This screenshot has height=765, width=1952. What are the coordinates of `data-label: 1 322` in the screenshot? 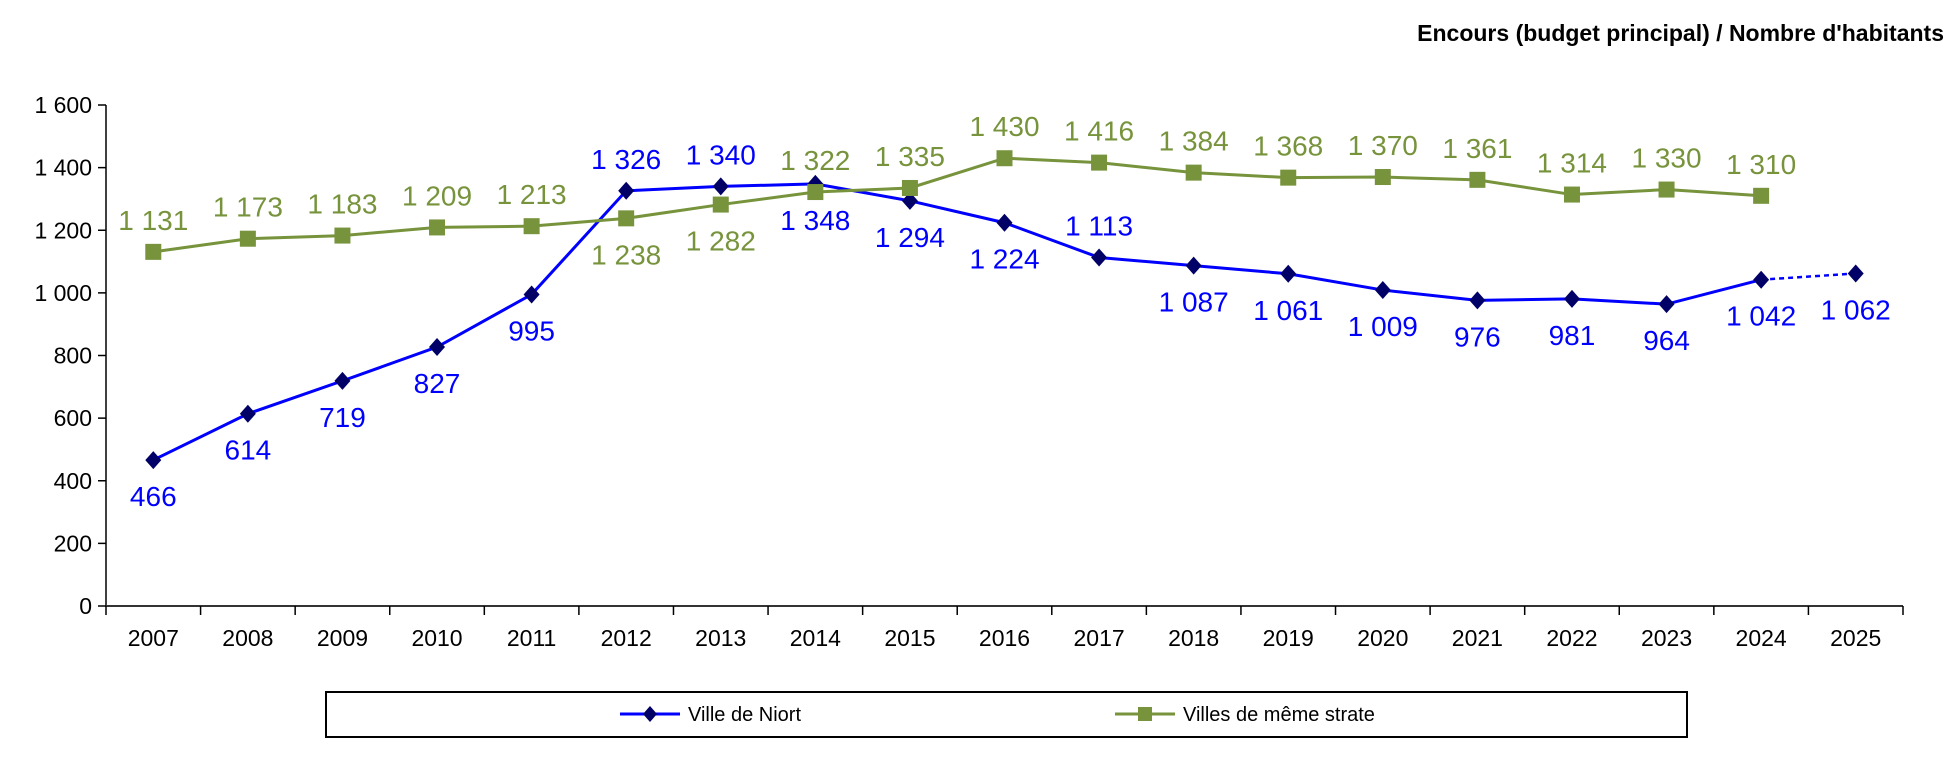 It's located at (815, 160).